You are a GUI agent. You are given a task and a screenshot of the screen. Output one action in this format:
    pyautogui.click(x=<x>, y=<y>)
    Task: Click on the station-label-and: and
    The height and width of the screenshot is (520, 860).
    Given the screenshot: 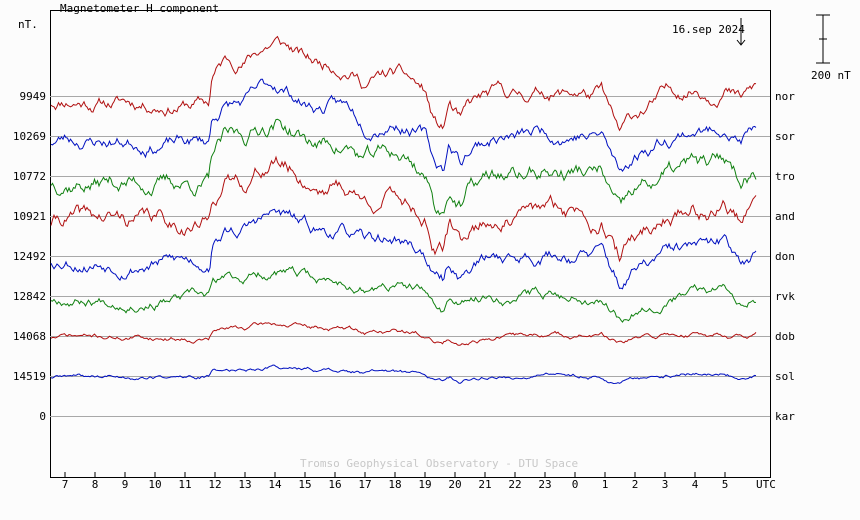 What is the action you would take?
    pyautogui.click(x=785, y=216)
    